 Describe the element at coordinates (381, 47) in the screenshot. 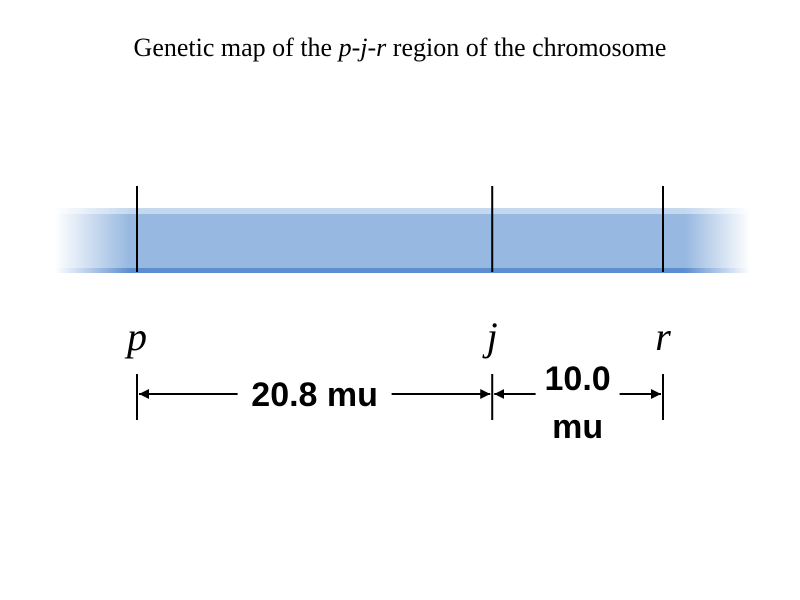

I see `title-locus-r: r` at that location.